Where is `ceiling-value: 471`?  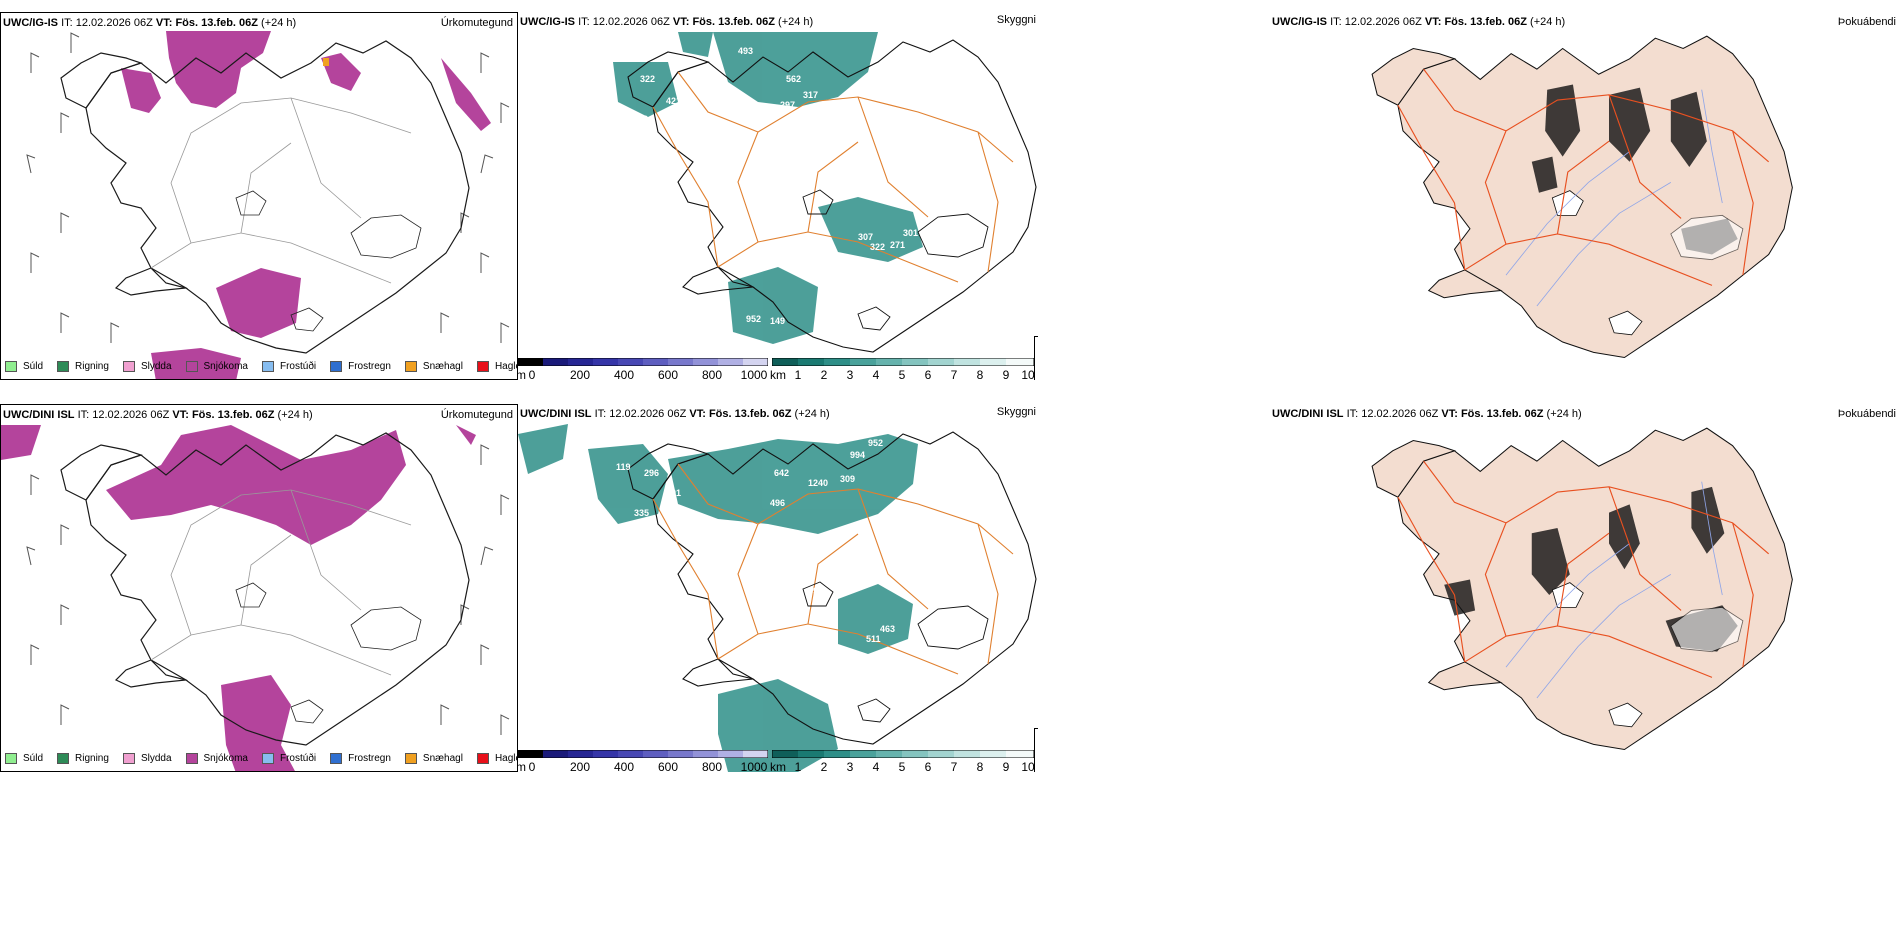
ceiling-value: 471 is located at coordinates (807, 117).